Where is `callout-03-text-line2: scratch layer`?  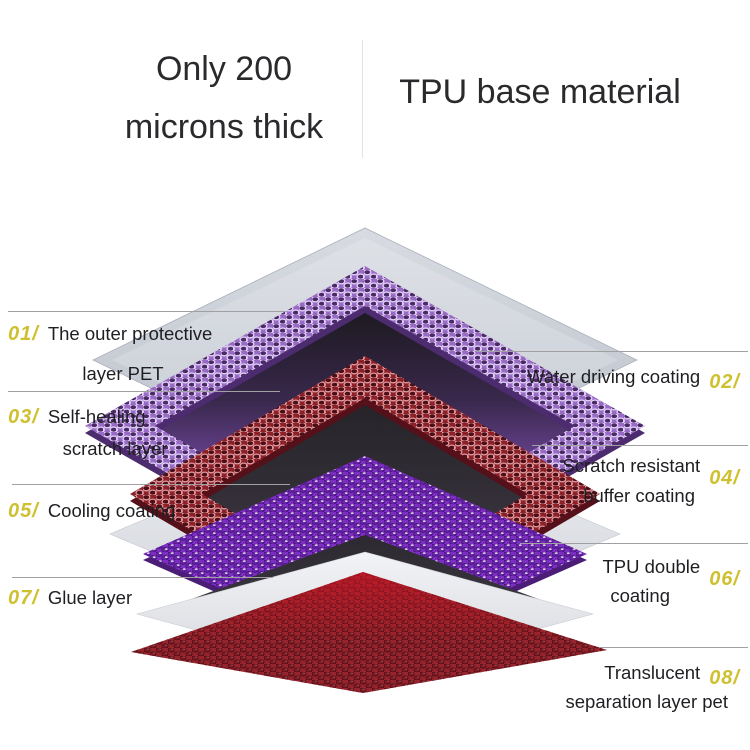 callout-03-text-line2: scratch layer is located at coordinates (115, 448).